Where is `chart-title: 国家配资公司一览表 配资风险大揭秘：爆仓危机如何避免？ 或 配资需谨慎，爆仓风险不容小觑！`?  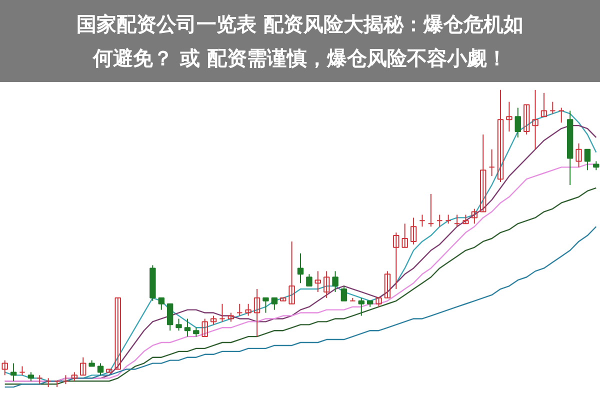 chart-title: 国家配资公司一览表 配资风险大揭秘：爆仓危机如何避免？ 或 配资需谨慎，爆仓风险不容小觑！ is located at coordinates (300, 41).